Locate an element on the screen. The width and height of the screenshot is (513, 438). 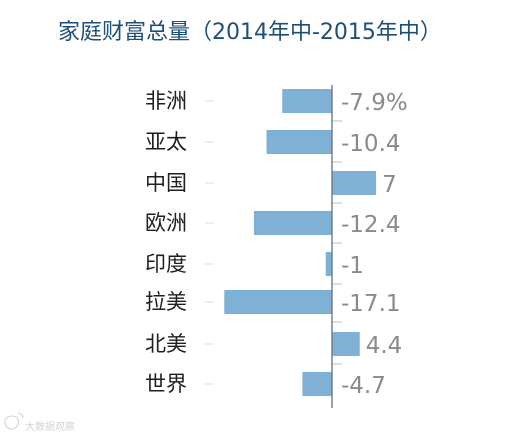
watermark: 大数据观察 is located at coordinates (39, 422).